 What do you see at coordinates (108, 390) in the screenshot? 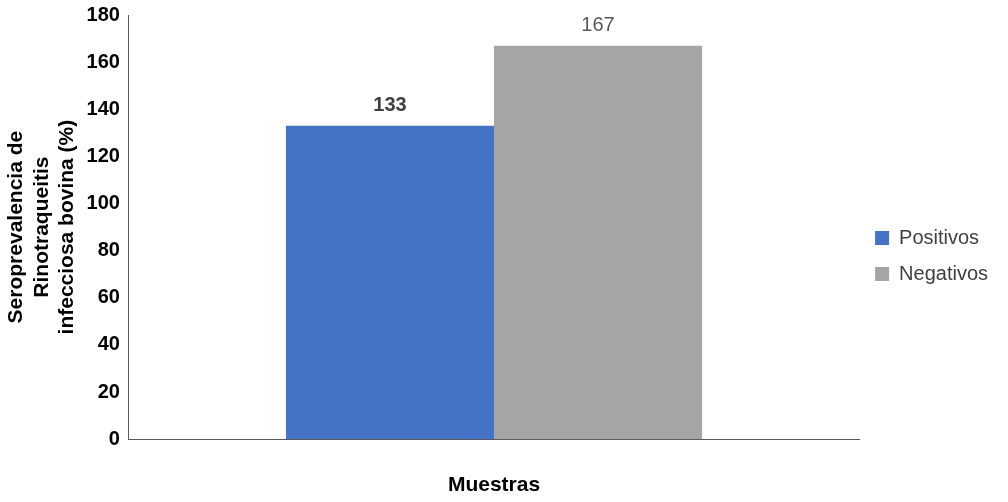
I see `y-tick-label: 20` at bounding box center [108, 390].